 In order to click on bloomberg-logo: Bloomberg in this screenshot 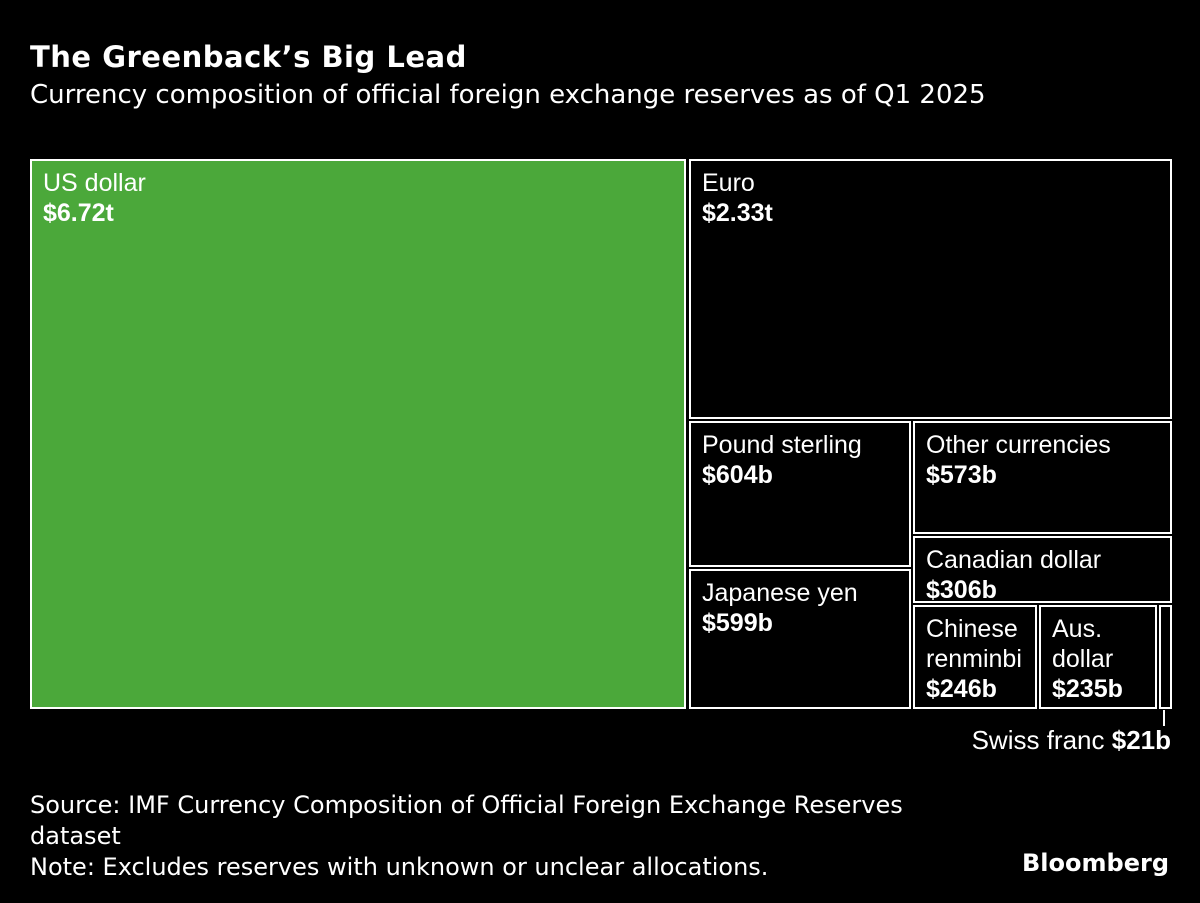, I will do `click(1095, 863)`.